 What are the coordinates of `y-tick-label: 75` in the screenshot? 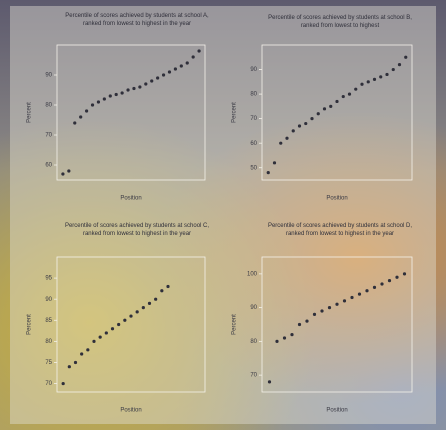 It's located at (48, 363).